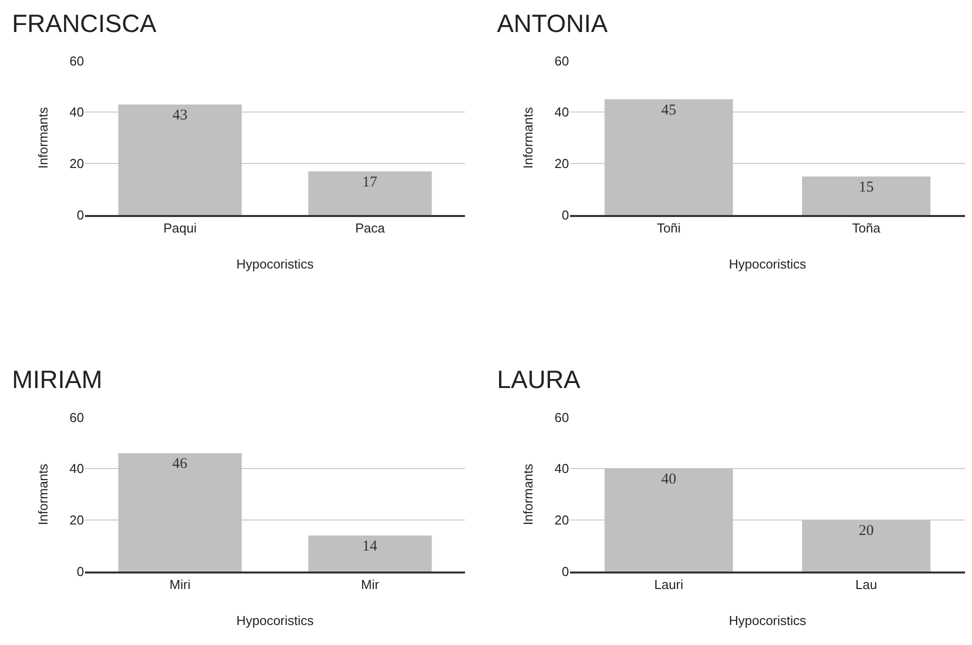 This screenshot has height=645, width=972. What do you see at coordinates (669, 584) in the screenshot?
I see `x-tick-label: Lauri` at bounding box center [669, 584].